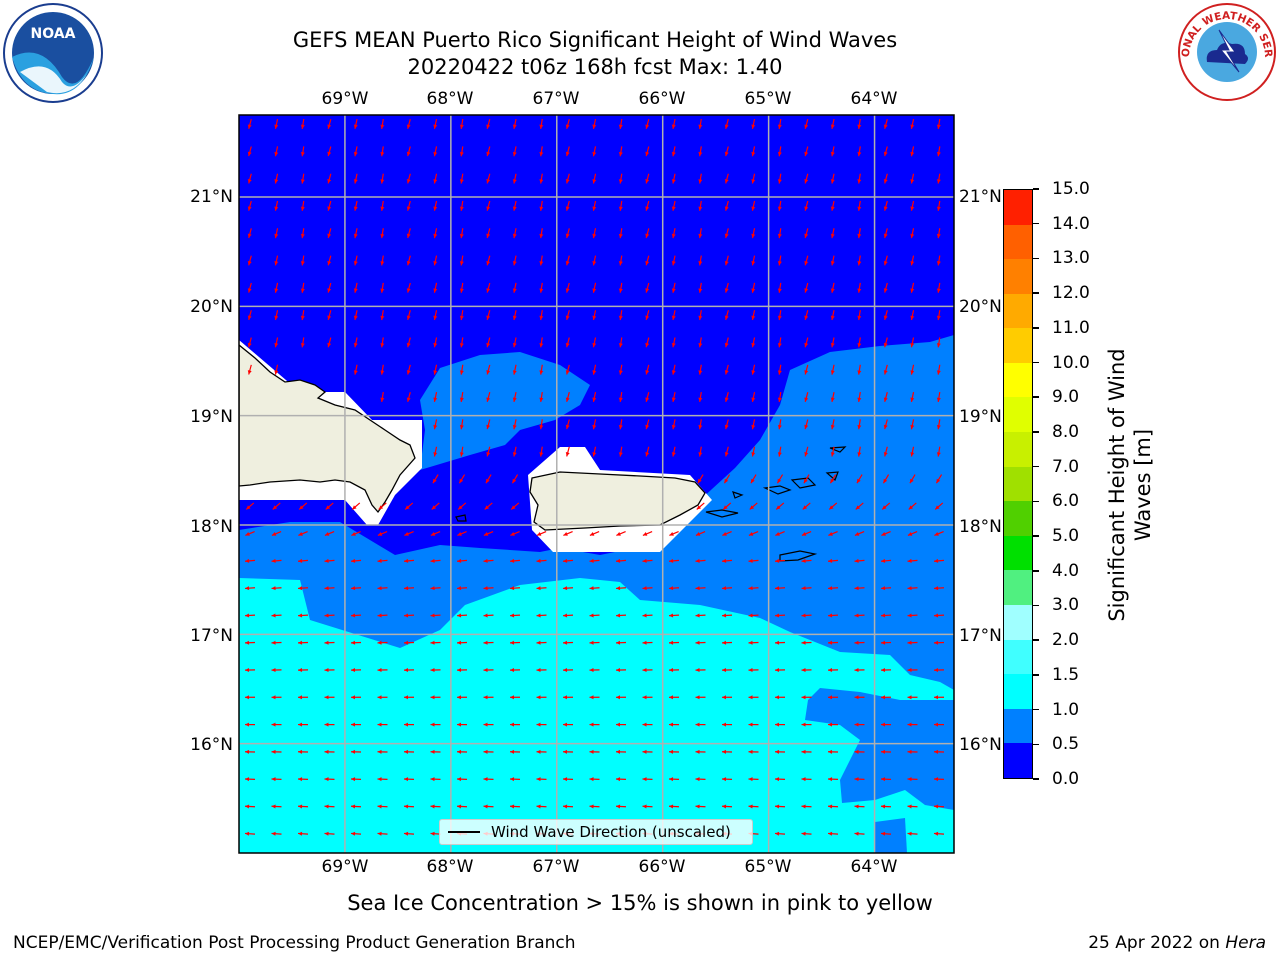  Describe the element at coordinates (1066, 570) in the screenshot. I see `colorbar-tick-label: 4.0` at that location.